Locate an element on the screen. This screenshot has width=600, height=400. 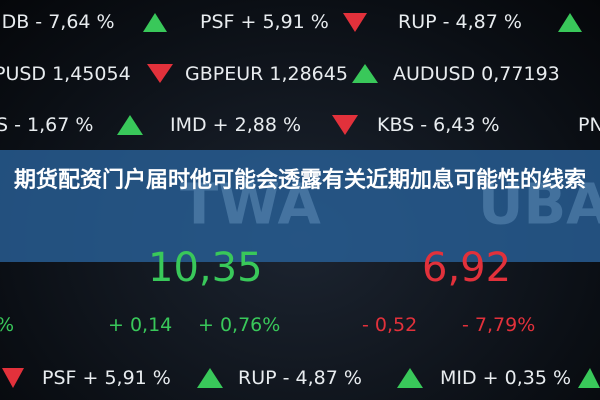
change: - 7,79% is located at coordinates (499, 325).